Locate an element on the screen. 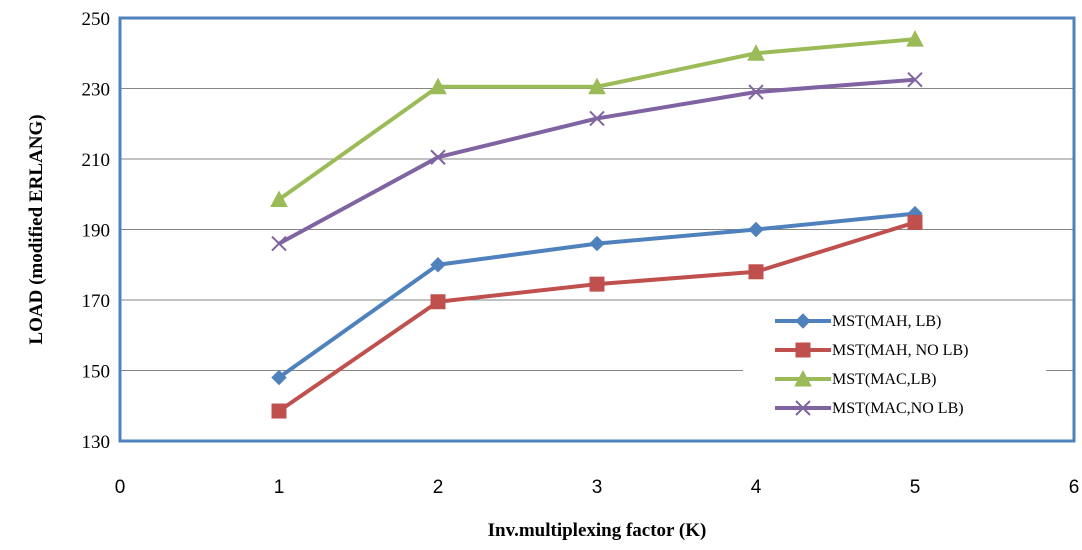 Image resolution: width=1082 pixels, height=550 pixels. legend-label: MST(MAH, NO LB) is located at coordinates (900, 350).